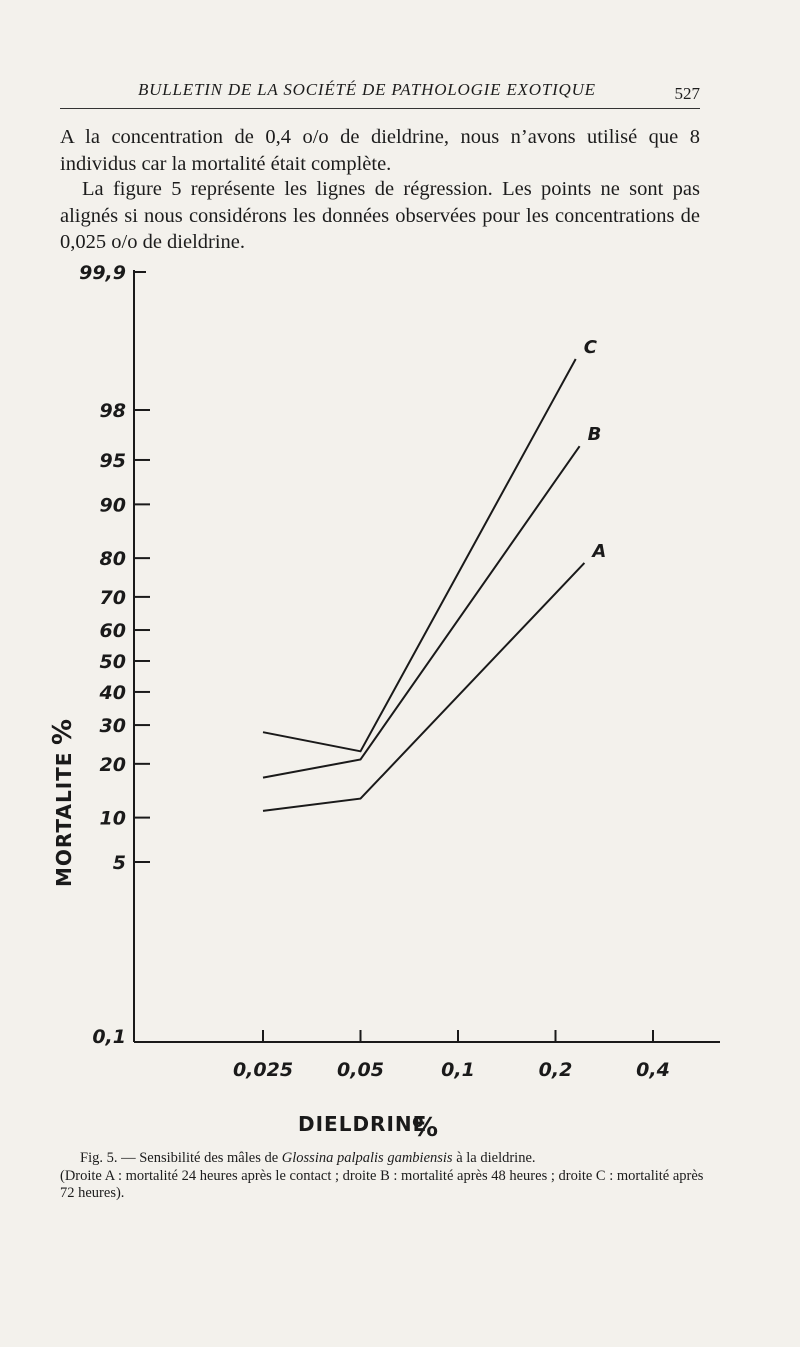 The image size is (800, 1347). I want to click on series-label-a: A, so click(598, 551).